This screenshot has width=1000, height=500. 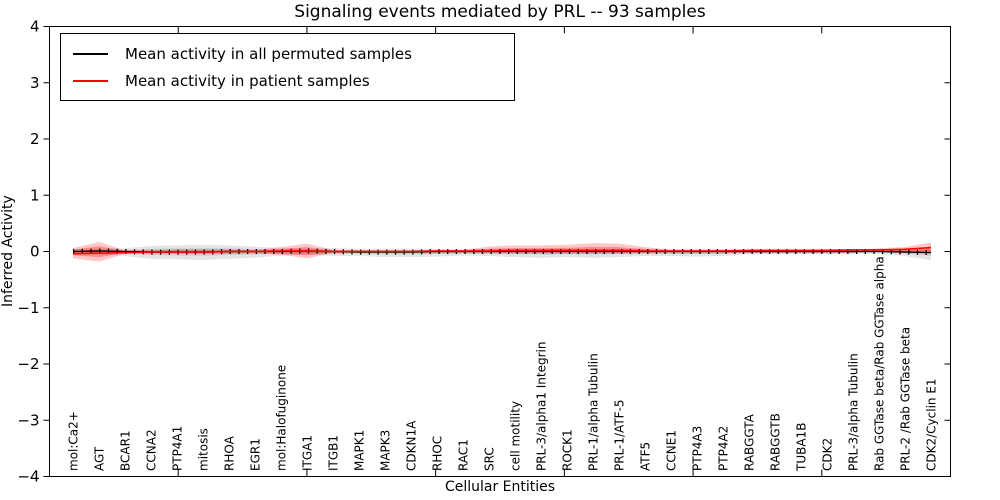 I want to click on x-tick-label: CDKN1A, so click(x=412, y=445).